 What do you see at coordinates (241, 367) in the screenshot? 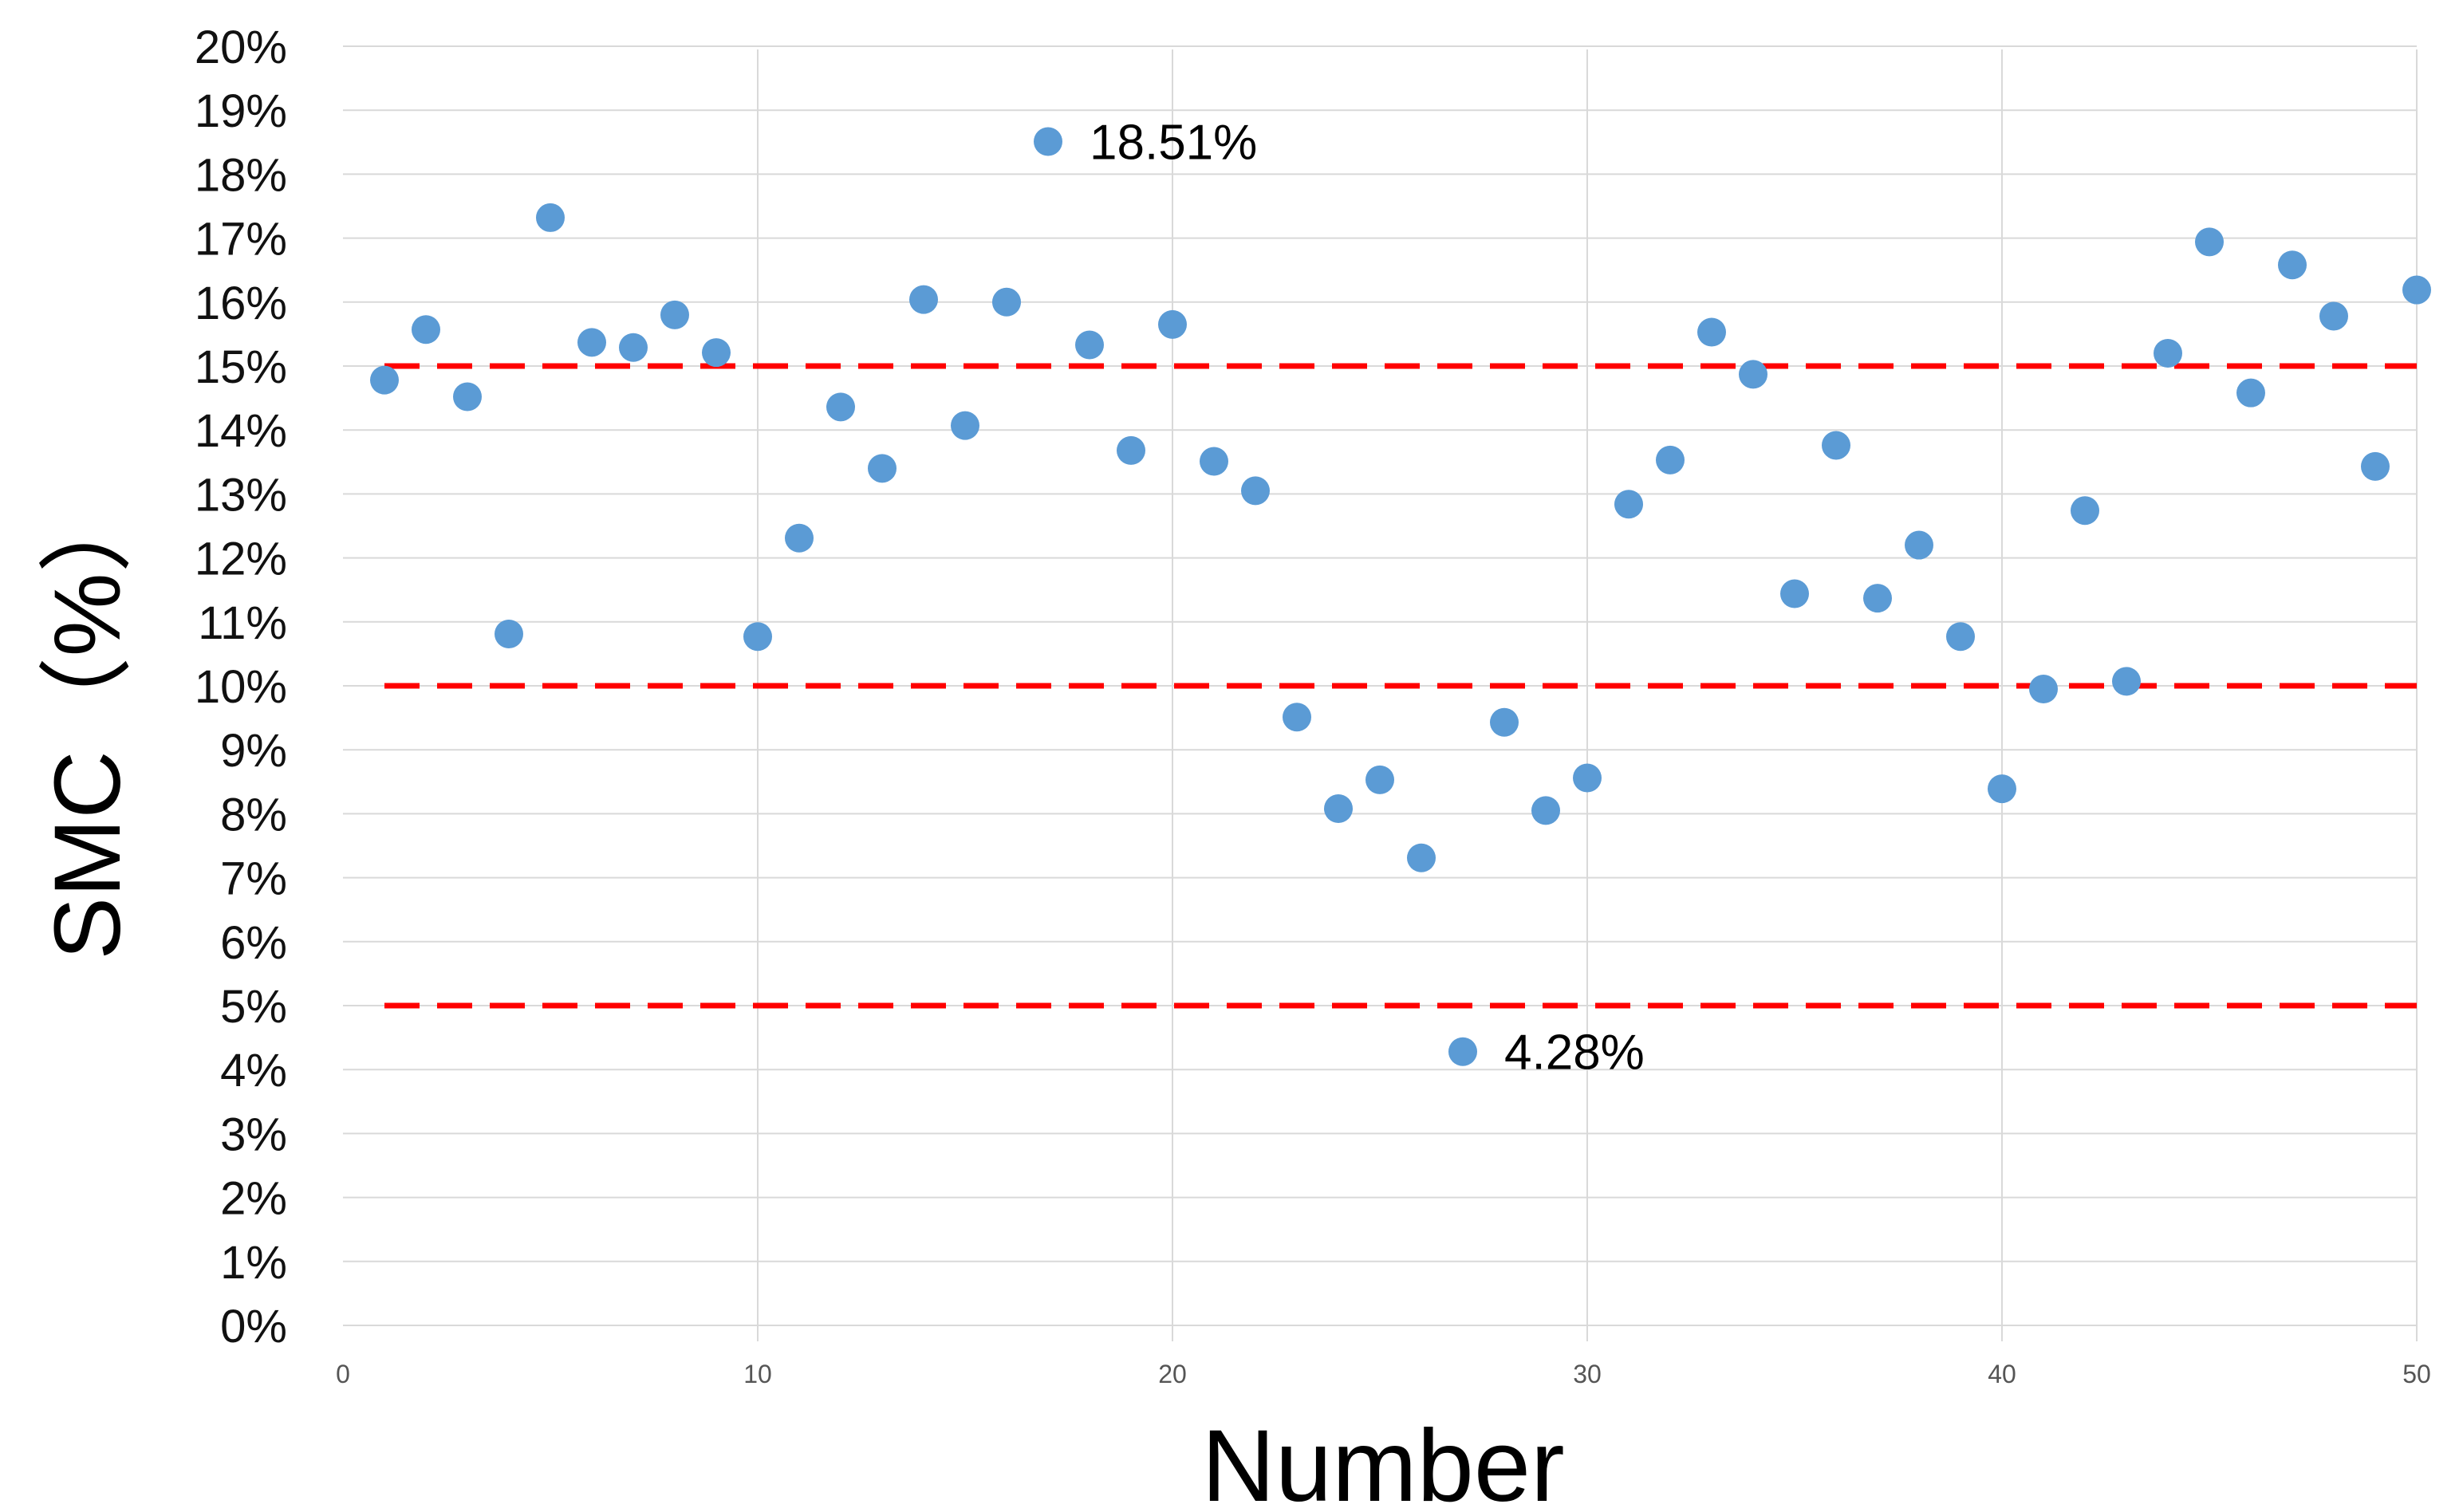
I see `y-tick-label: 15%` at bounding box center [241, 367].